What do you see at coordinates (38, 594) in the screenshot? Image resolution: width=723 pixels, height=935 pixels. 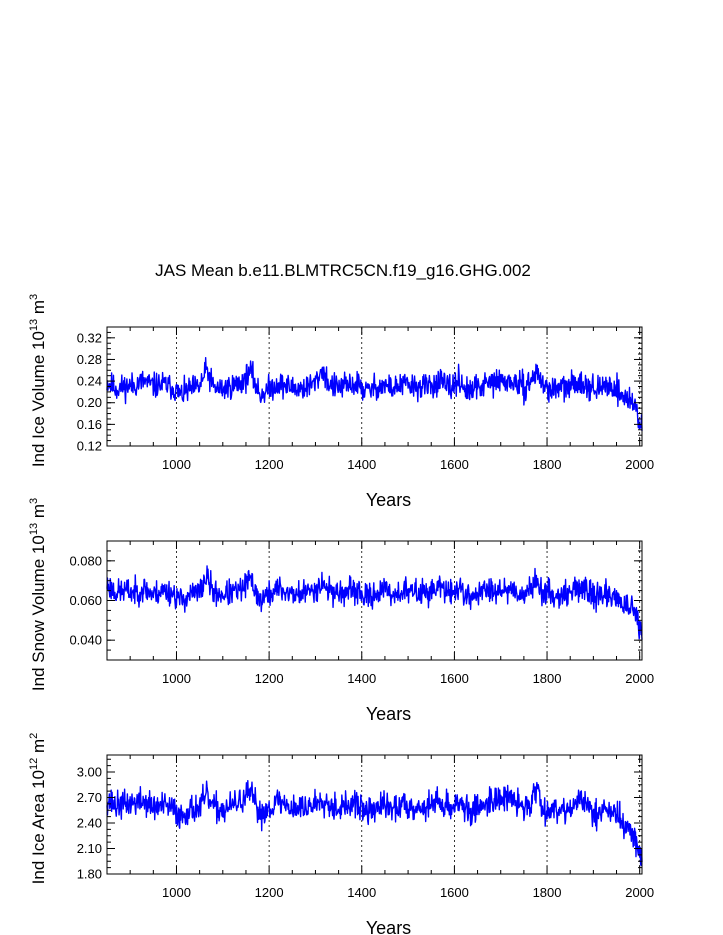 I see `snow-volume-y-axis-label: Ind Snow Volume 1013 m3` at bounding box center [38, 594].